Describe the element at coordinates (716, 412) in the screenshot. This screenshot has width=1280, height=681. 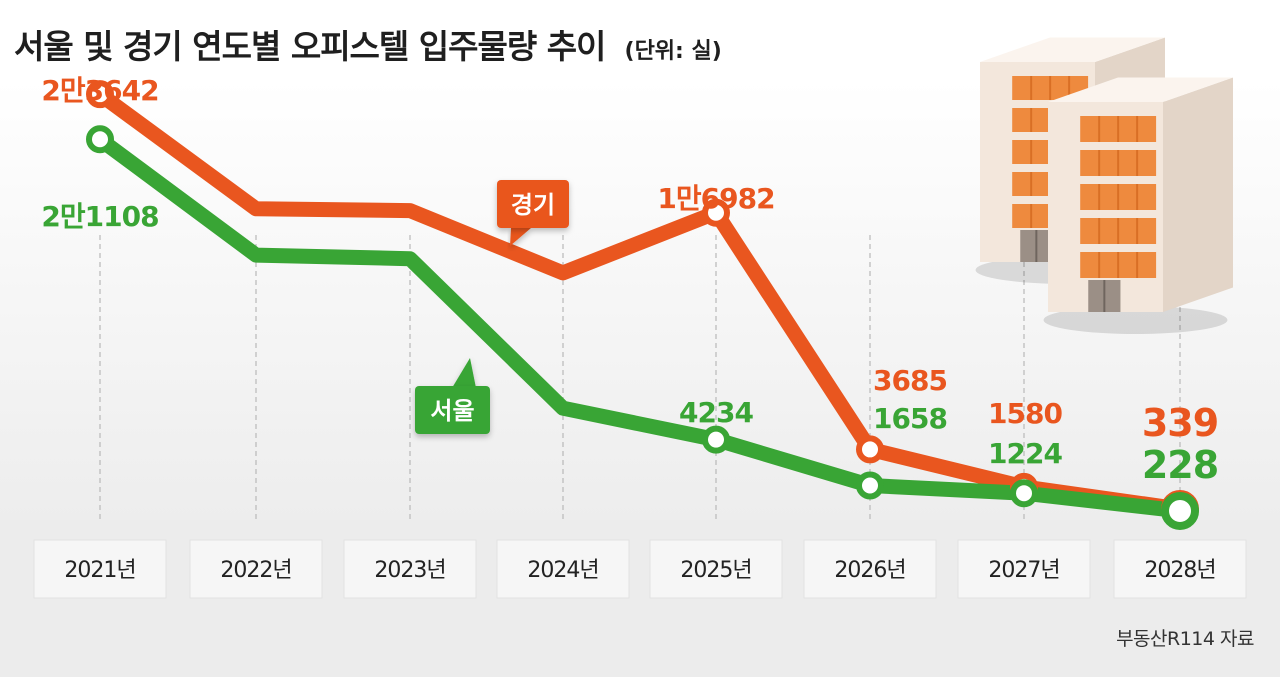
I see `data-label-seoul: 4234` at that location.